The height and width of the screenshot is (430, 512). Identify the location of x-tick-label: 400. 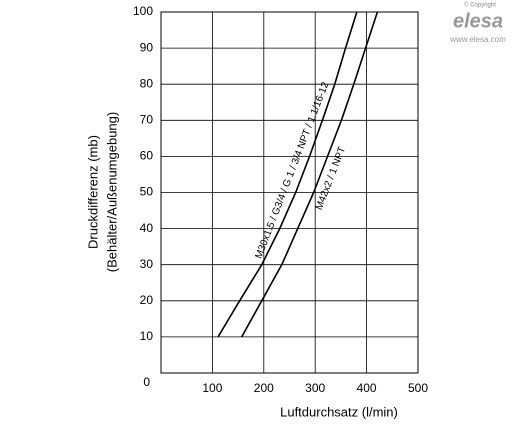
(367, 388).